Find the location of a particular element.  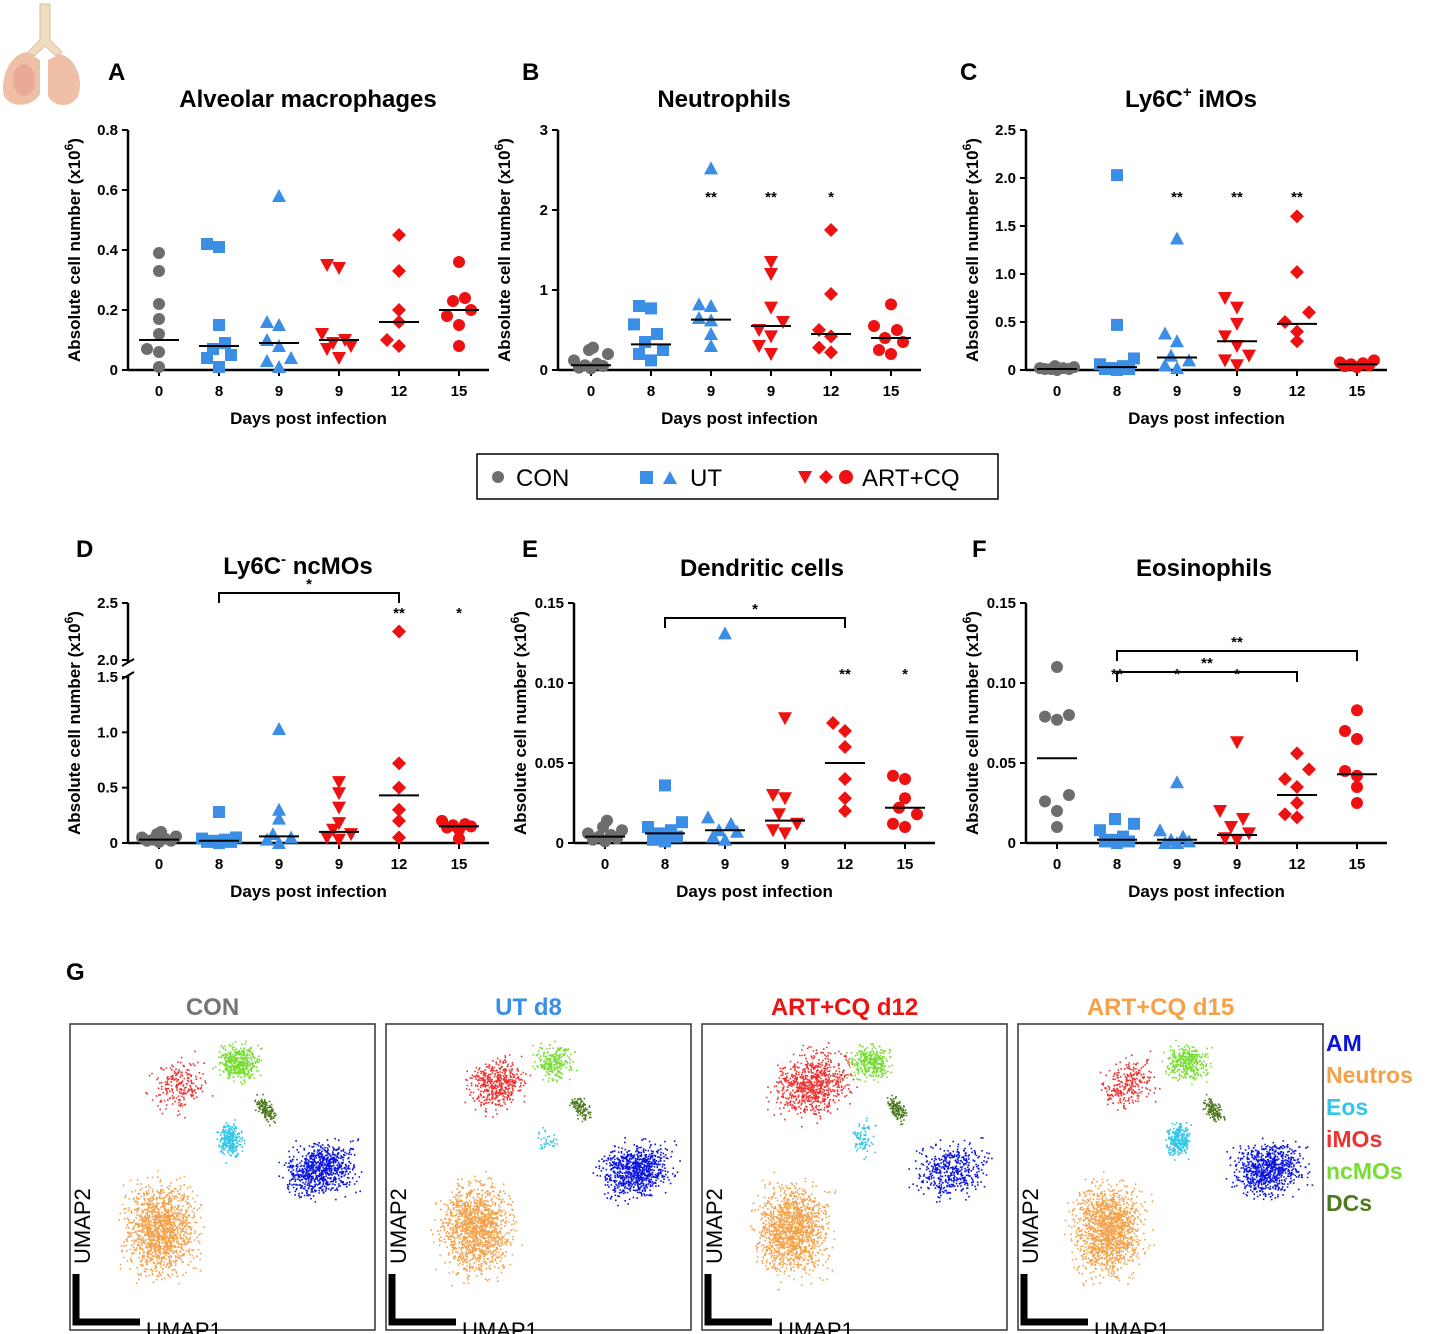

panel-title: Ly6C+ iMOs is located at coordinates (1191, 98).